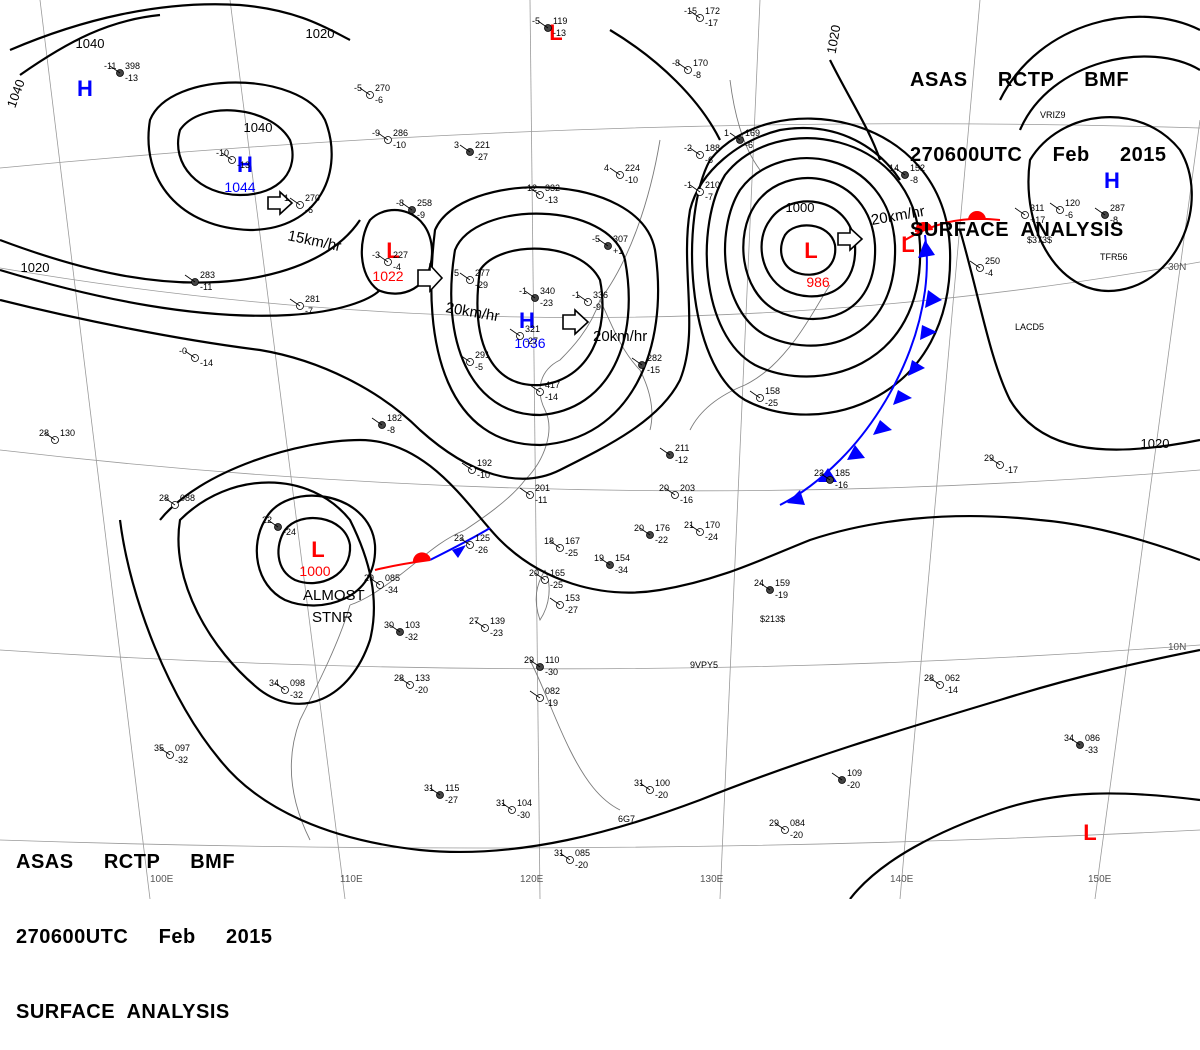 Image resolution: width=1200 pixels, height=1050 pixels. I want to click on station-plot: -5 307 +1, so click(610, 245).